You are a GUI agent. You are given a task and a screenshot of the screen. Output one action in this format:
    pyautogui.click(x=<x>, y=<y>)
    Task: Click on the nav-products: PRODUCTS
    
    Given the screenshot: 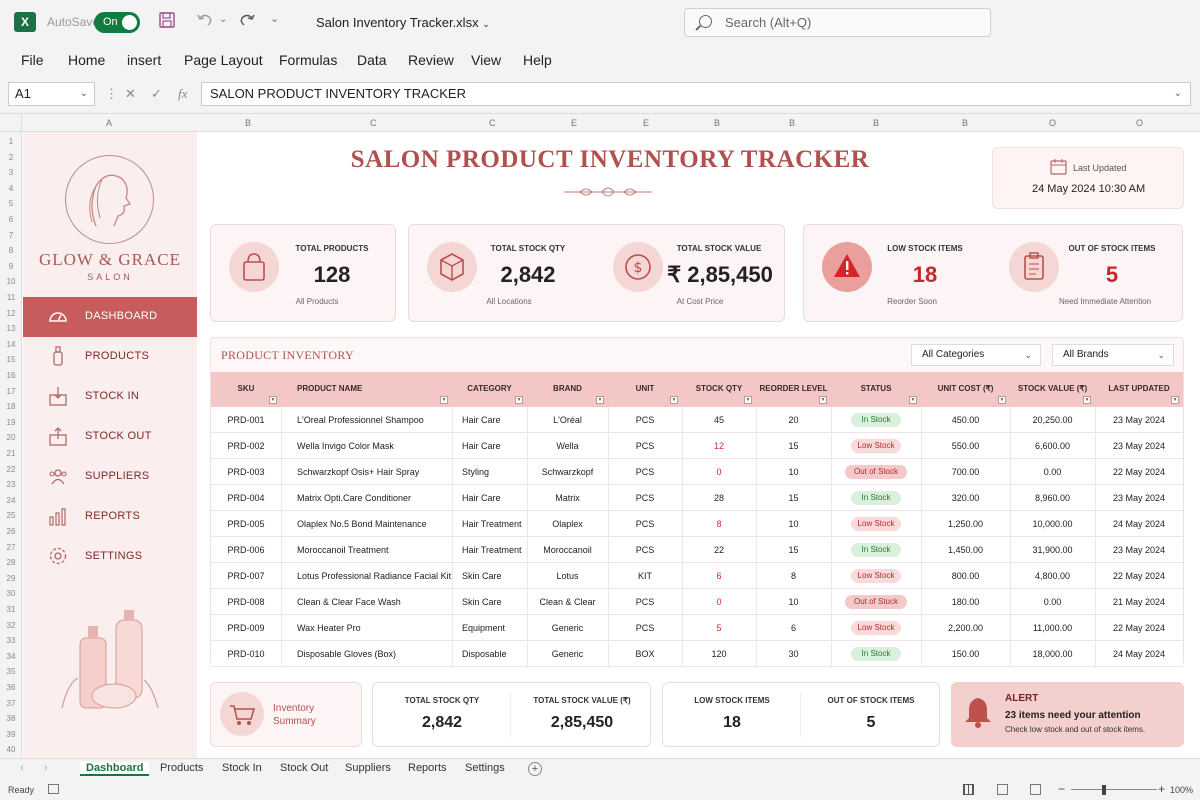 What is the action you would take?
    pyautogui.click(x=110, y=357)
    